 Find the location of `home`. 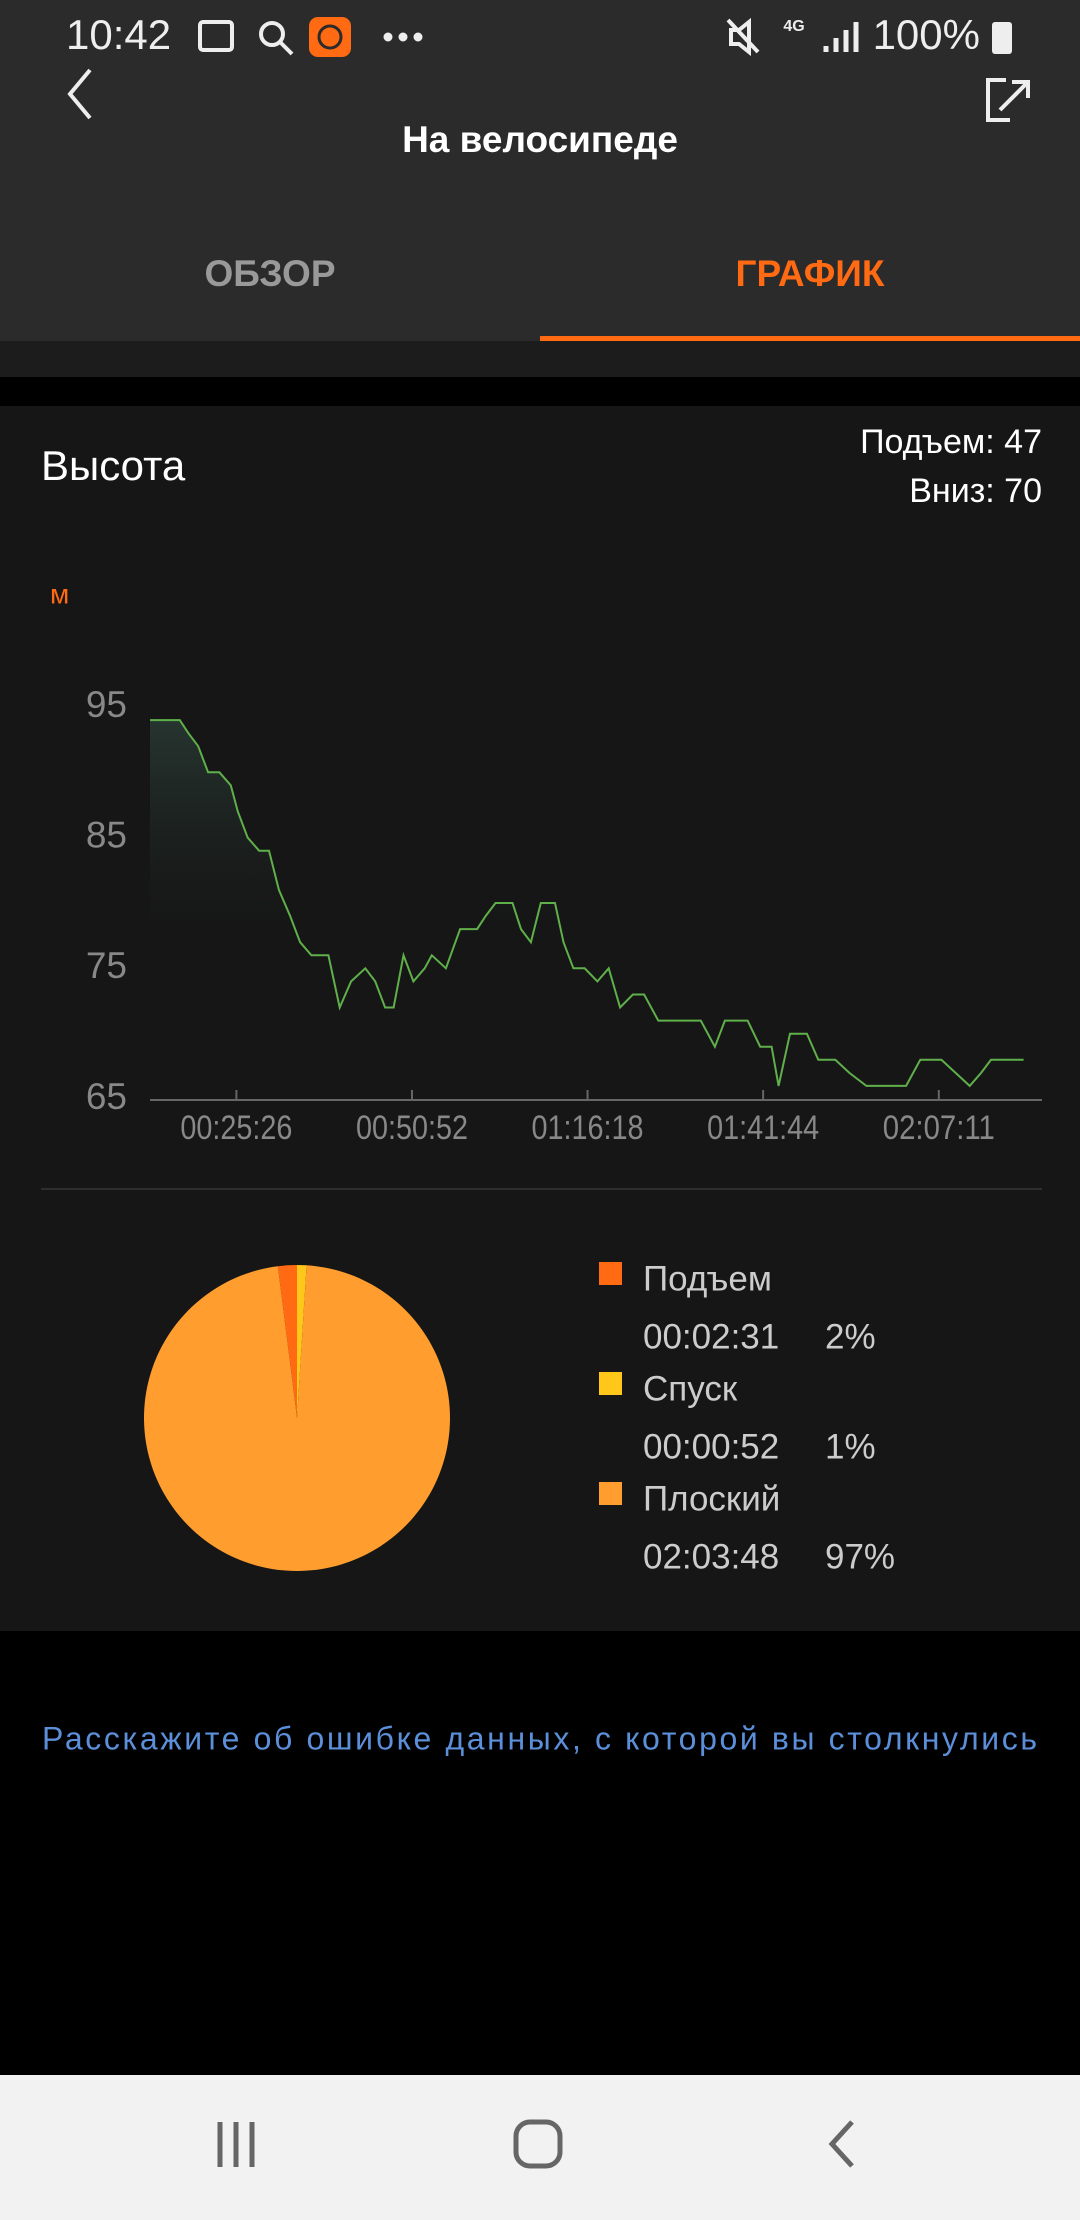

home is located at coordinates (538, 2144).